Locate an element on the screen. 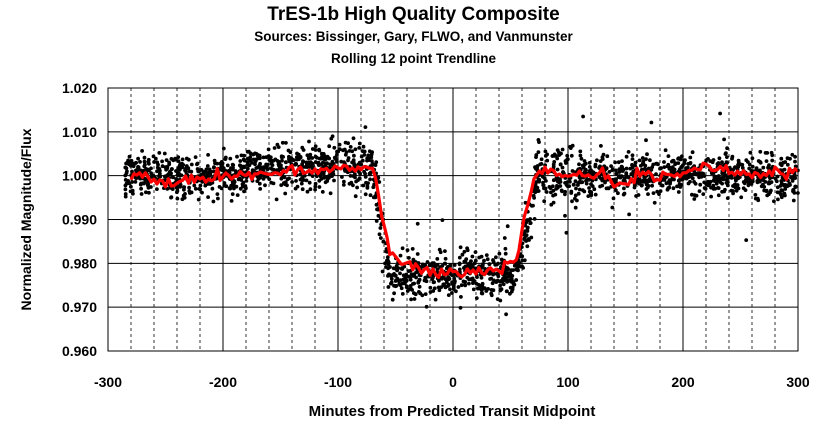  x-tick-label: -300 is located at coordinates (108, 382).